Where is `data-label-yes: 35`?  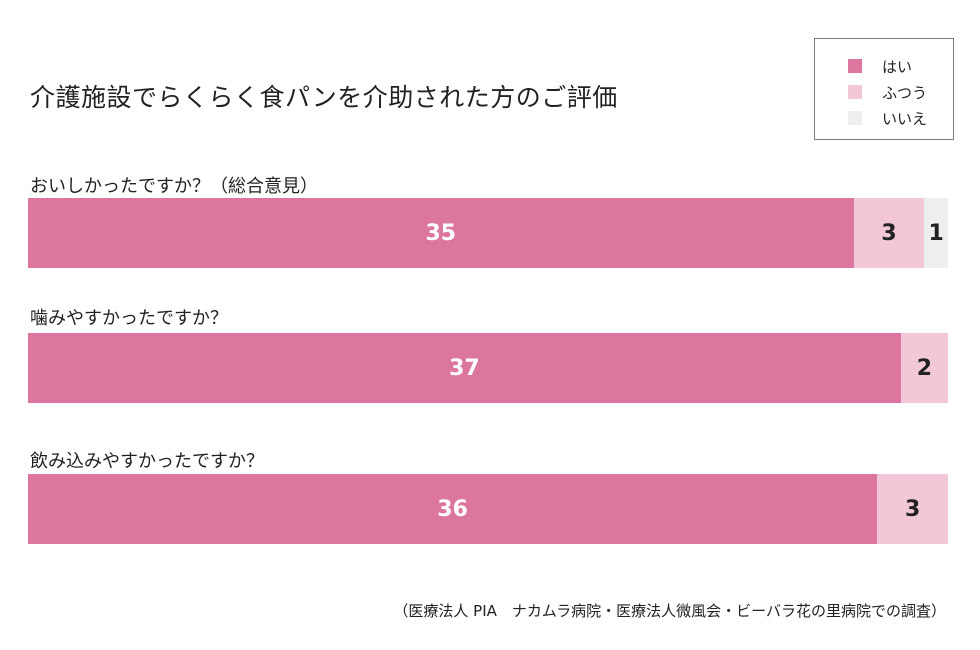 data-label-yes: 35 is located at coordinates (441, 233).